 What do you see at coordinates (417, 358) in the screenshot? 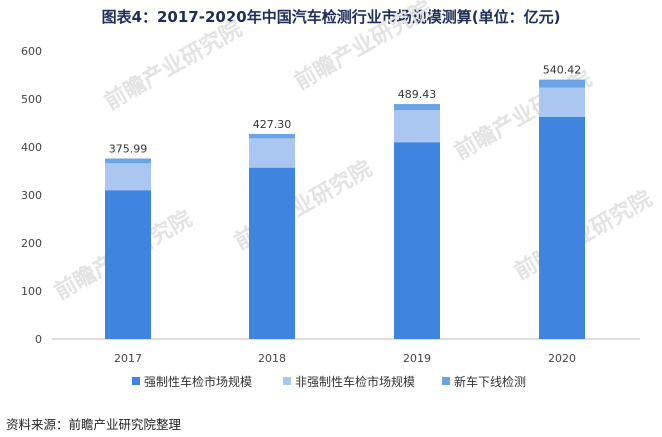
I see `x-tick-label: 2019` at bounding box center [417, 358].